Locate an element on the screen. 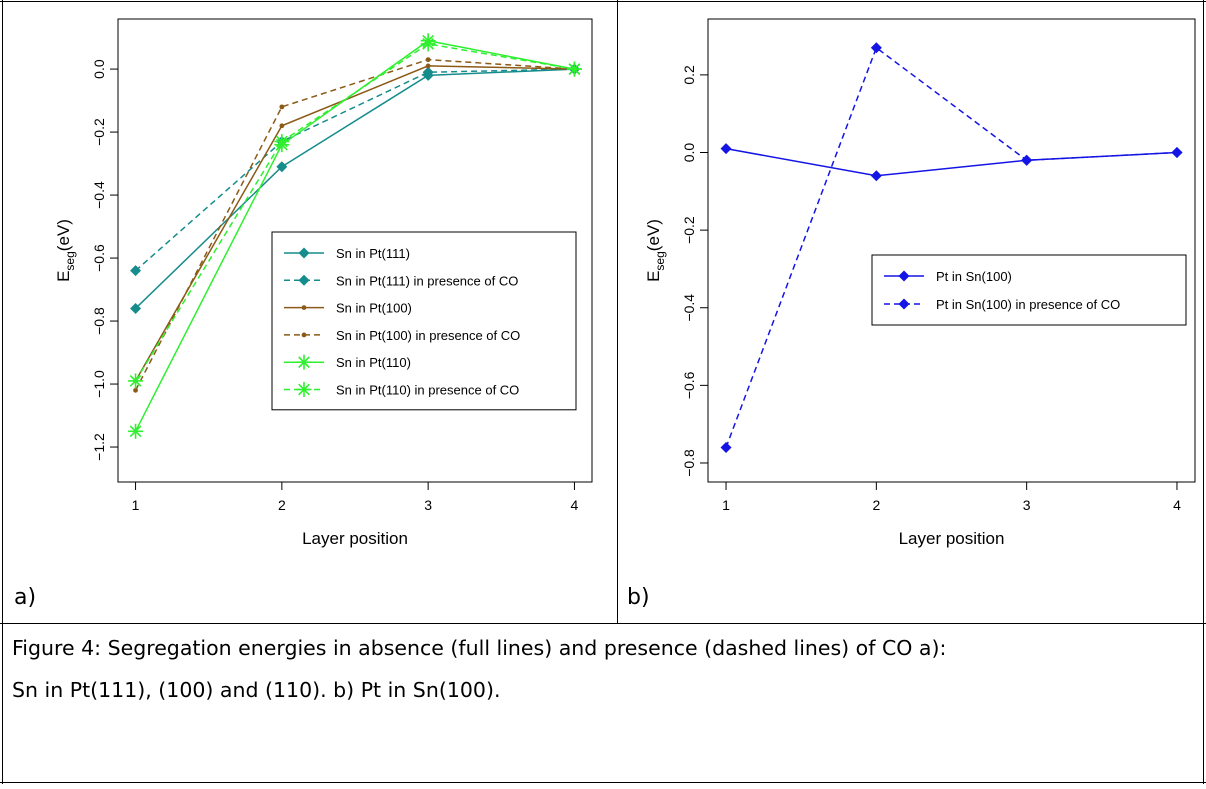 The width and height of the screenshot is (1206, 789). legend-label: Sn in Pt(110) is located at coordinates (373, 362).